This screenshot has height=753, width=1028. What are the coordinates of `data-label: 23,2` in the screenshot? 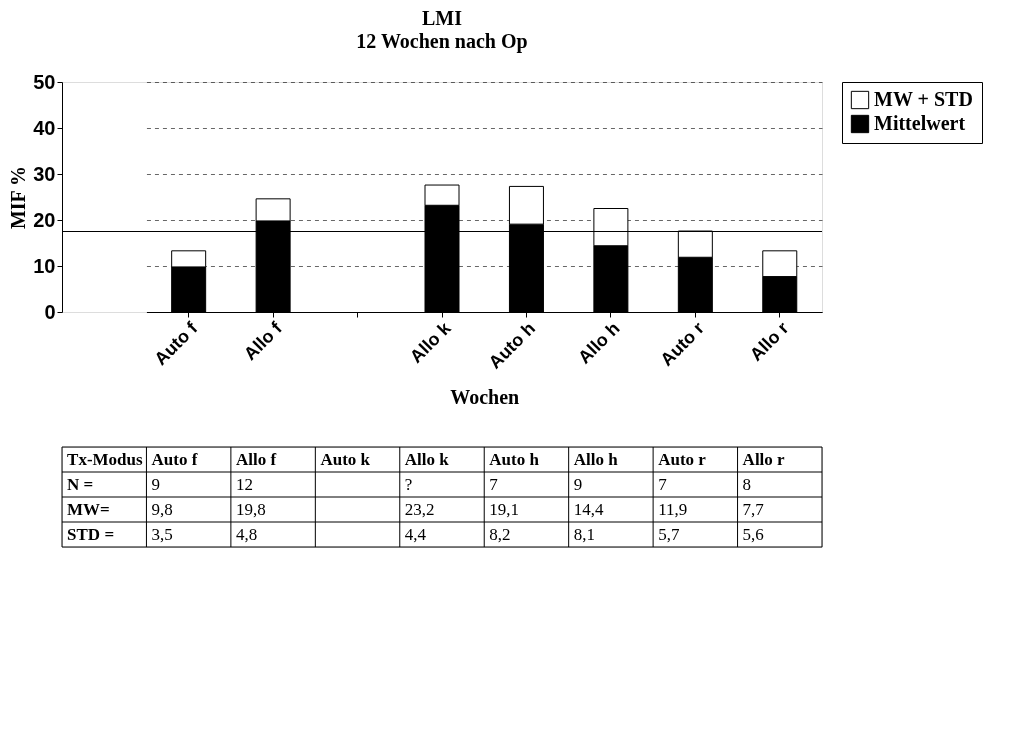 It's located at (419, 509).